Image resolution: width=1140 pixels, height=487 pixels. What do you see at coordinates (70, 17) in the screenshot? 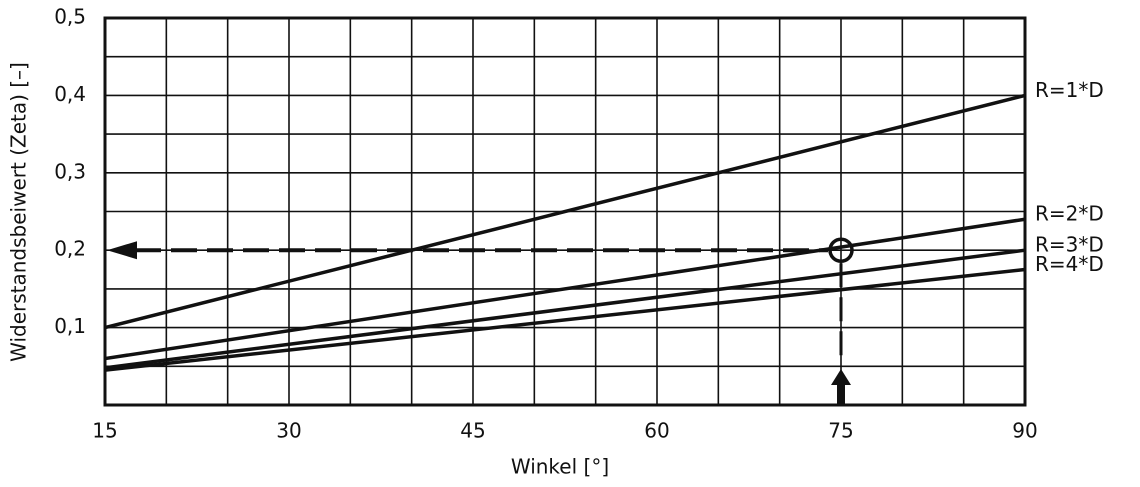
I see `y-tick-label: 0,5` at bounding box center [70, 17].